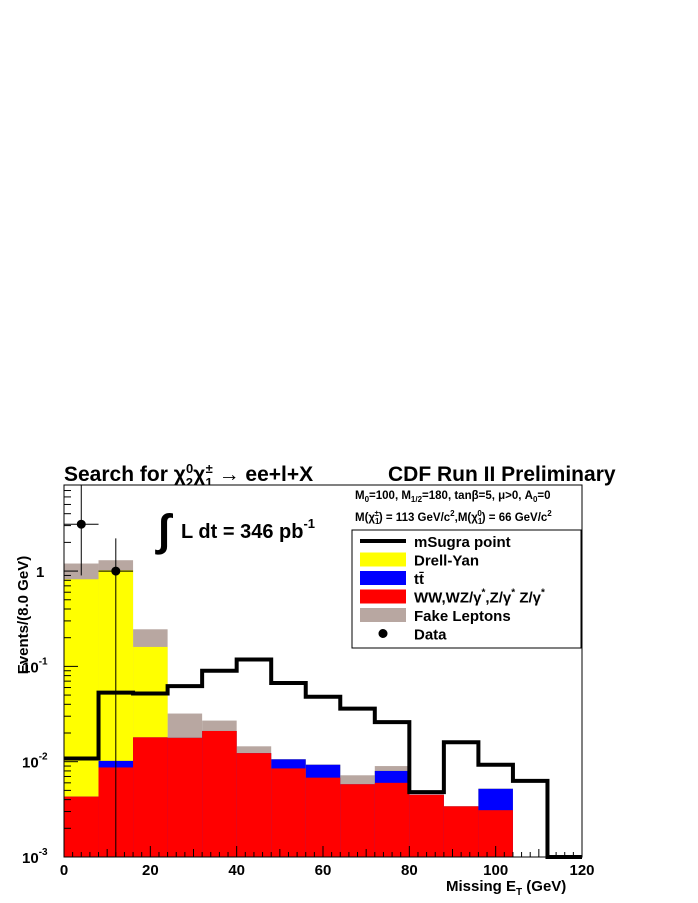  What do you see at coordinates (426, 825) in the screenshot?
I see `bar-ww-wz-z-z--10` at bounding box center [426, 825].